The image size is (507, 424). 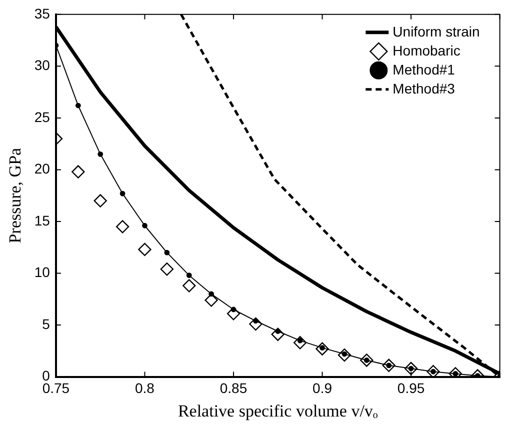 What do you see at coordinates (436, 31) in the screenshot?
I see `legend-label: Uniform strain` at bounding box center [436, 31].